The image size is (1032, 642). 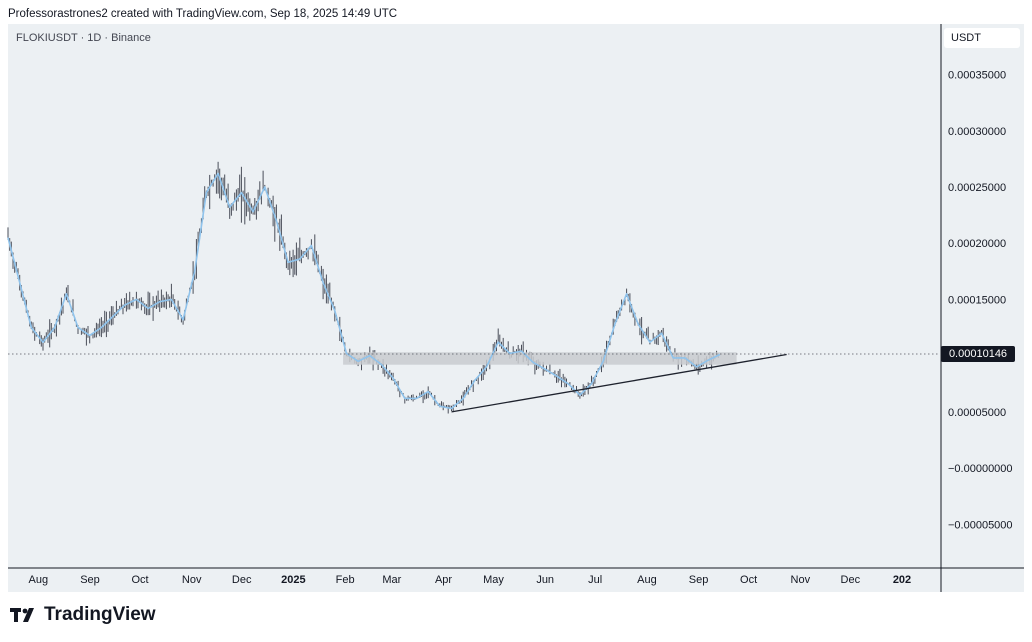 I want to click on y-tick-label: −0.00005000, so click(x=980, y=525).